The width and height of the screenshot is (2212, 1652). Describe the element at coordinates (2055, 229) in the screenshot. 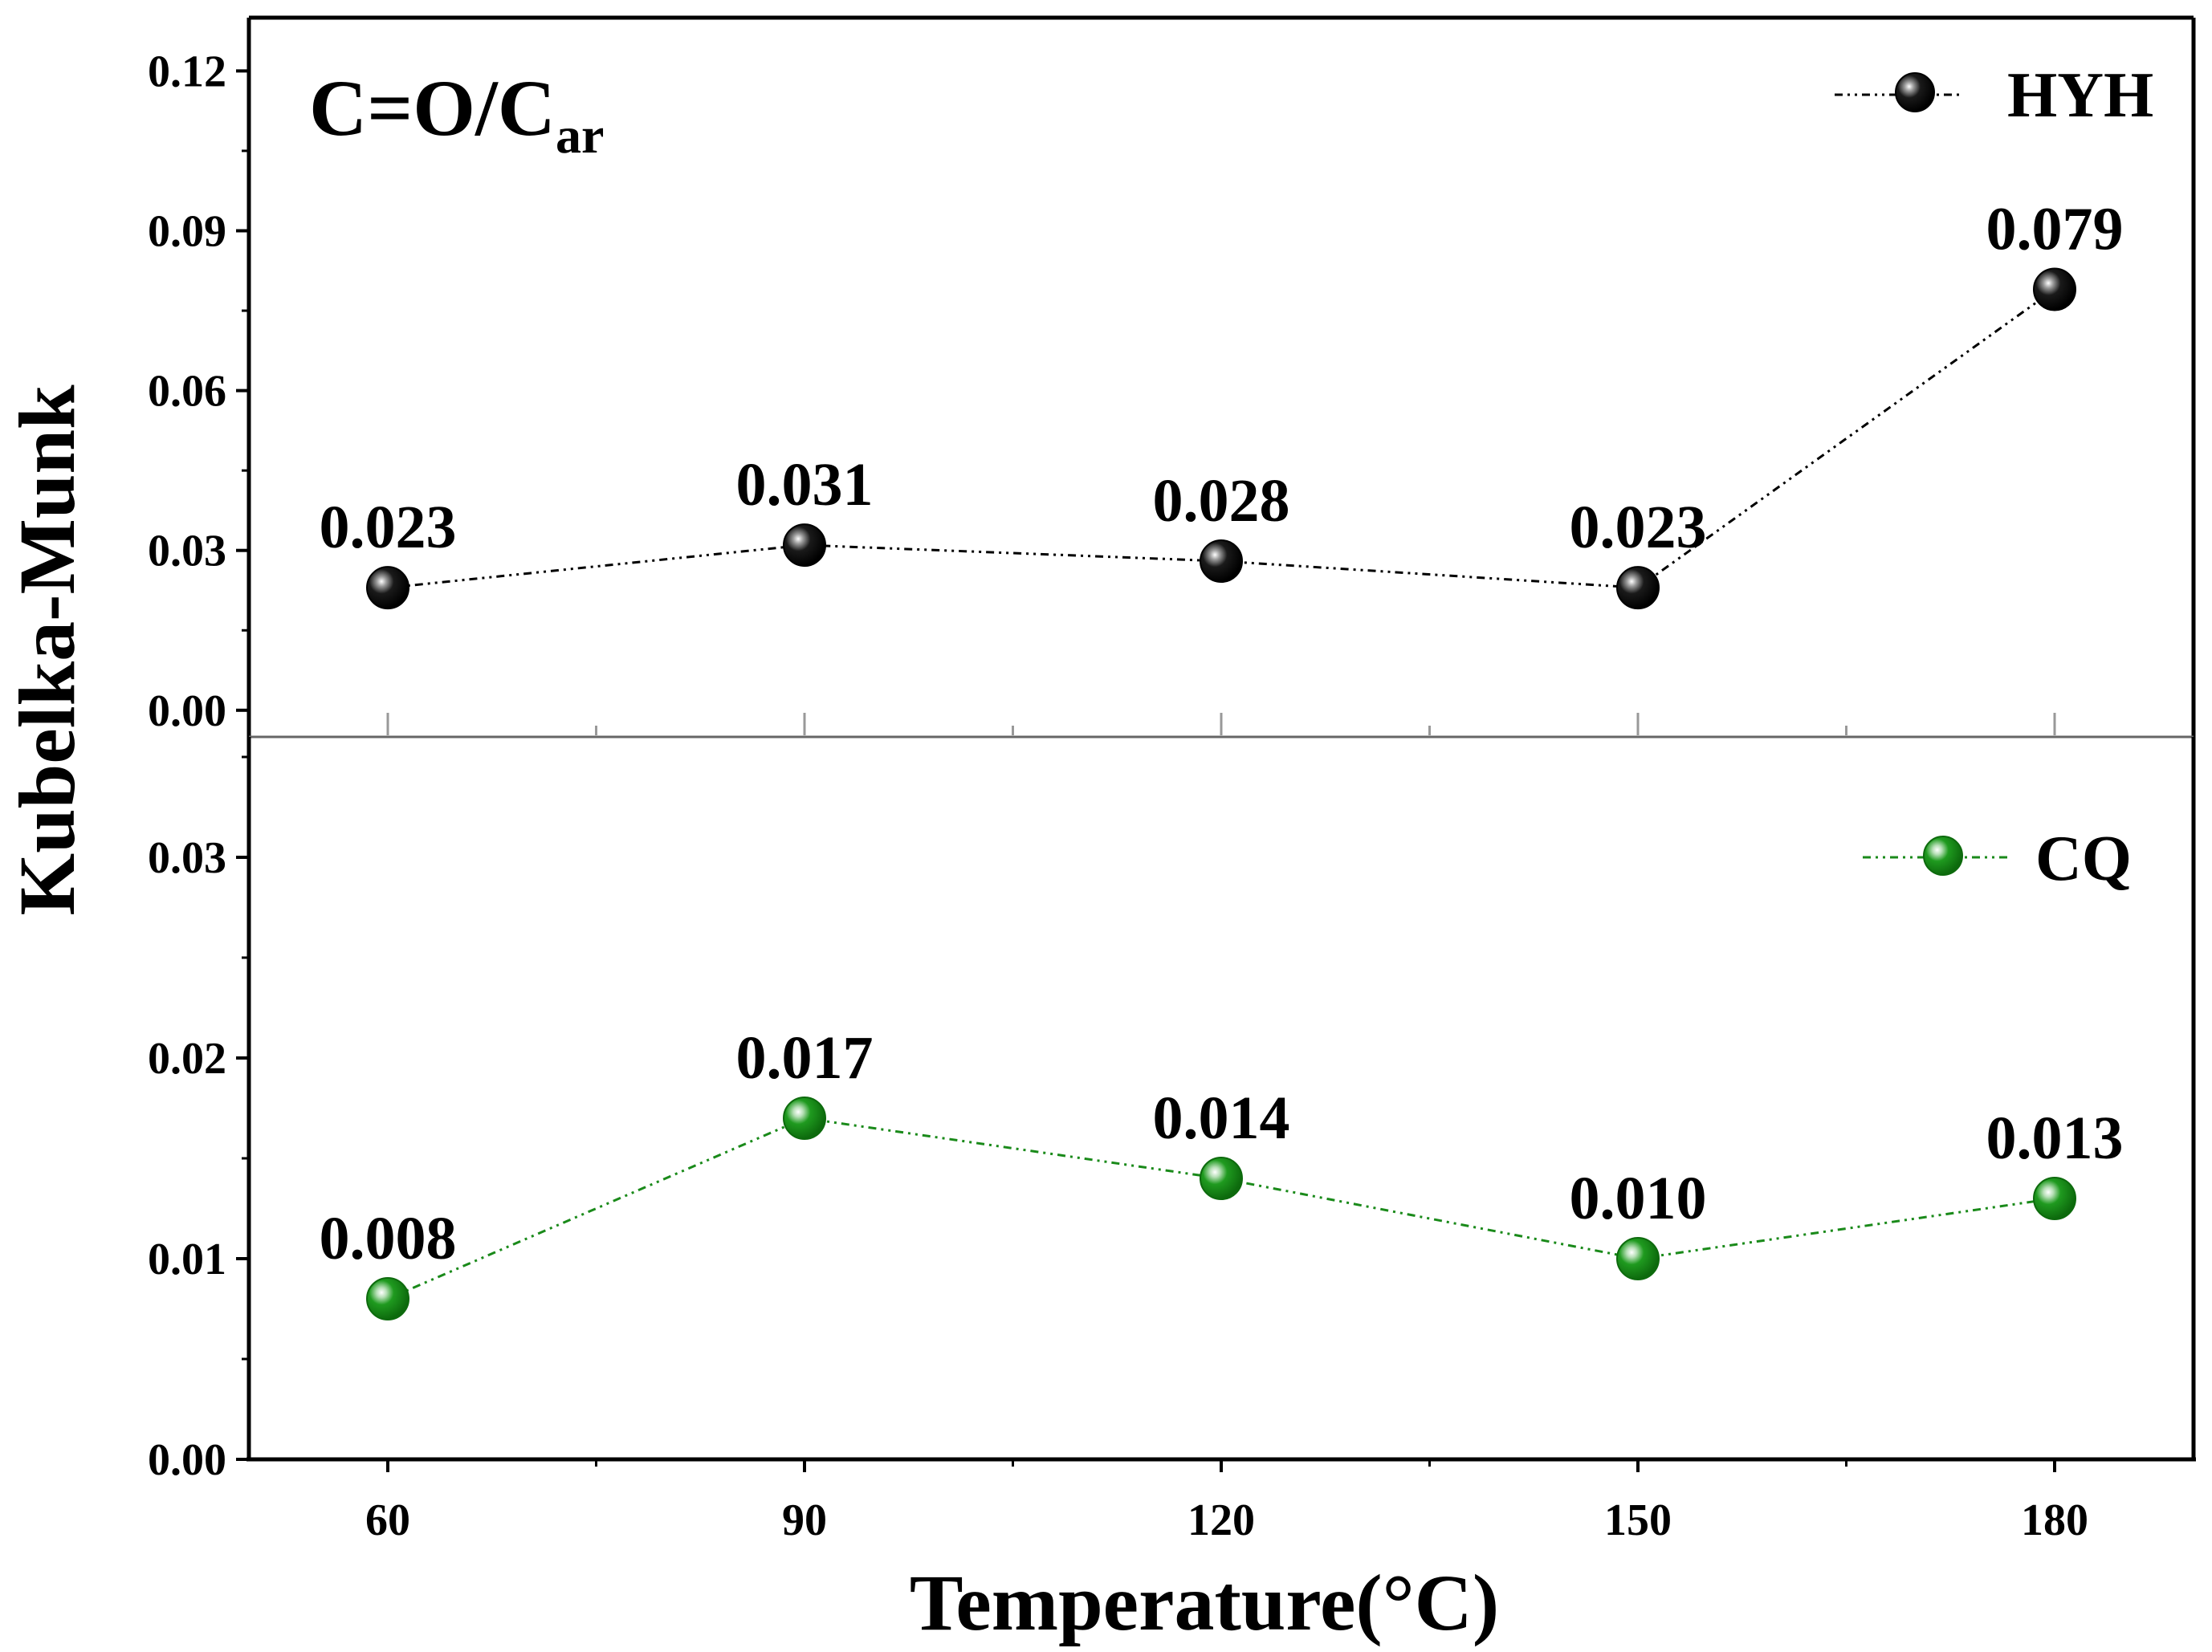

I see `data-label-hyh: 0.079` at that location.